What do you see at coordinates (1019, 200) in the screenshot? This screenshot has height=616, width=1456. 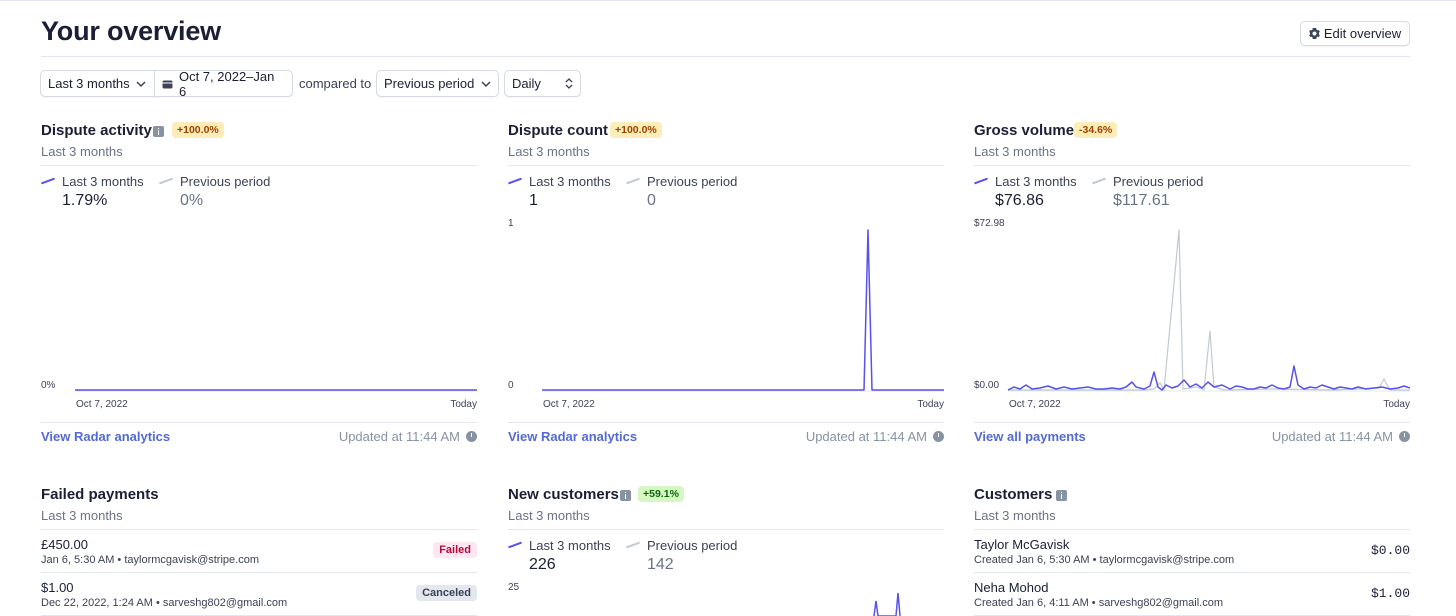 I see `current-value: $76.86` at bounding box center [1019, 200].